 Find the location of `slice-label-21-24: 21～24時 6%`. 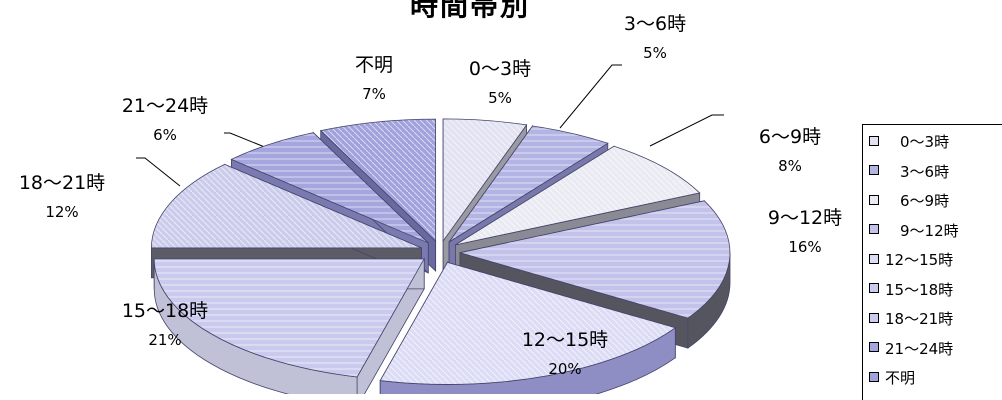

slice-label-21-24: 21～24時 6% is located at coordinates (165, 120).